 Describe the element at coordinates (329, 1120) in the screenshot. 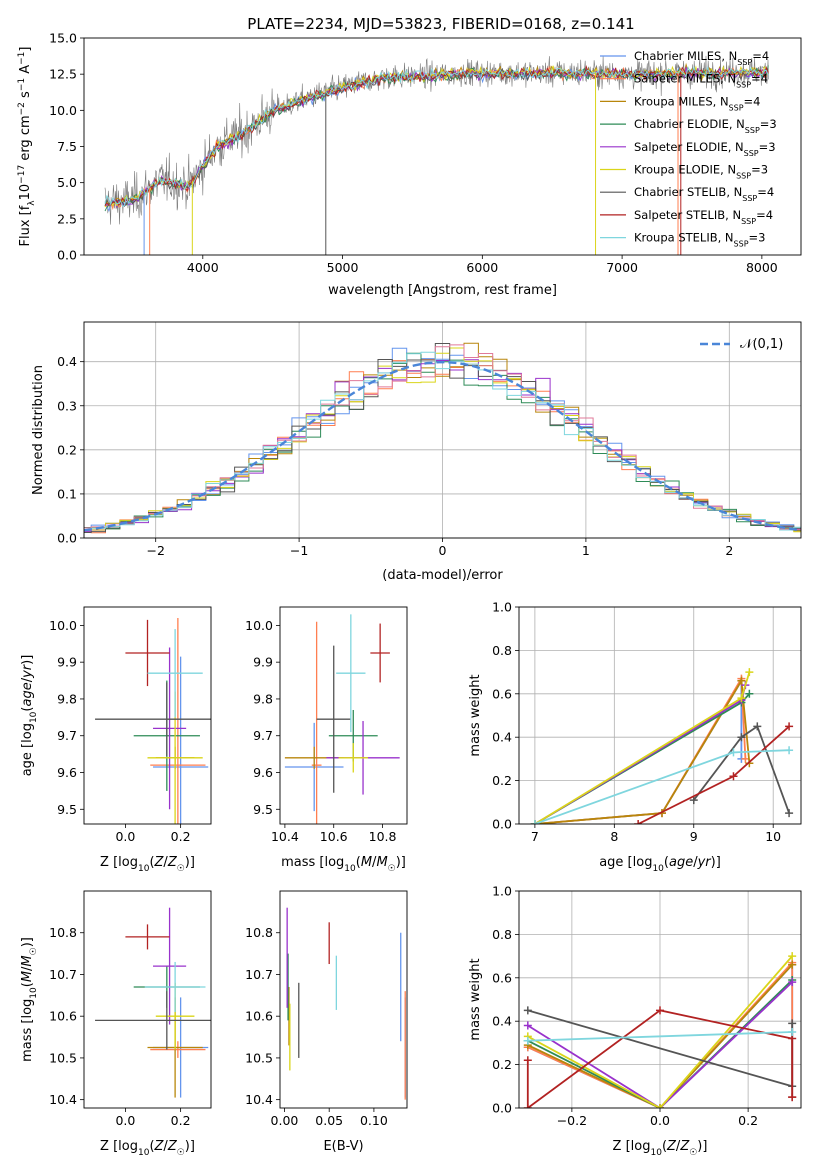

I see `x-tick-label: 0.05` at that location.